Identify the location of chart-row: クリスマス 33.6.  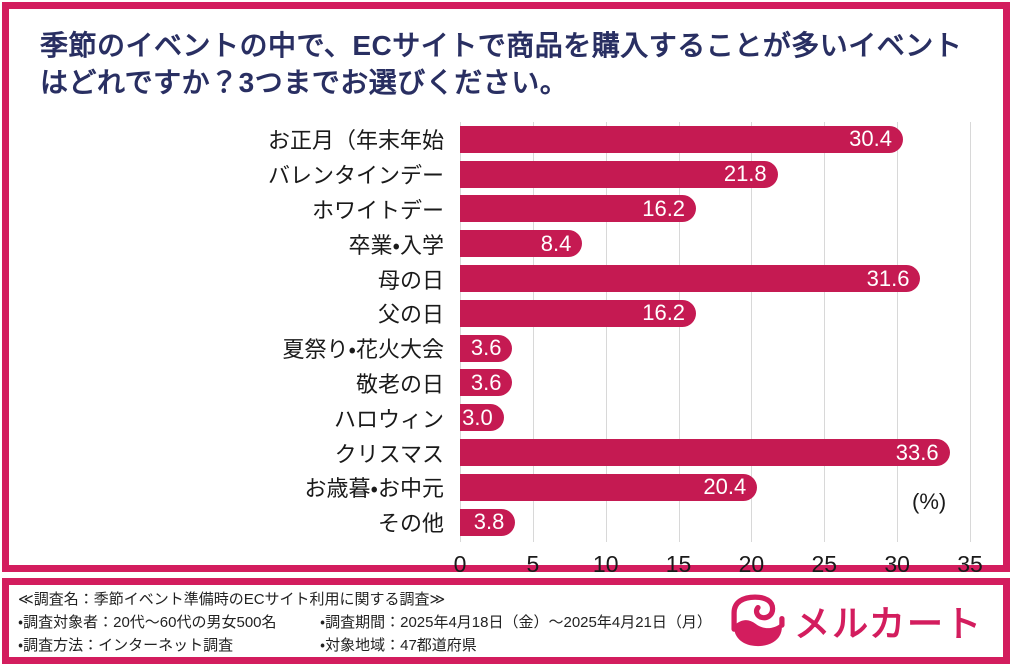
(506, 452).